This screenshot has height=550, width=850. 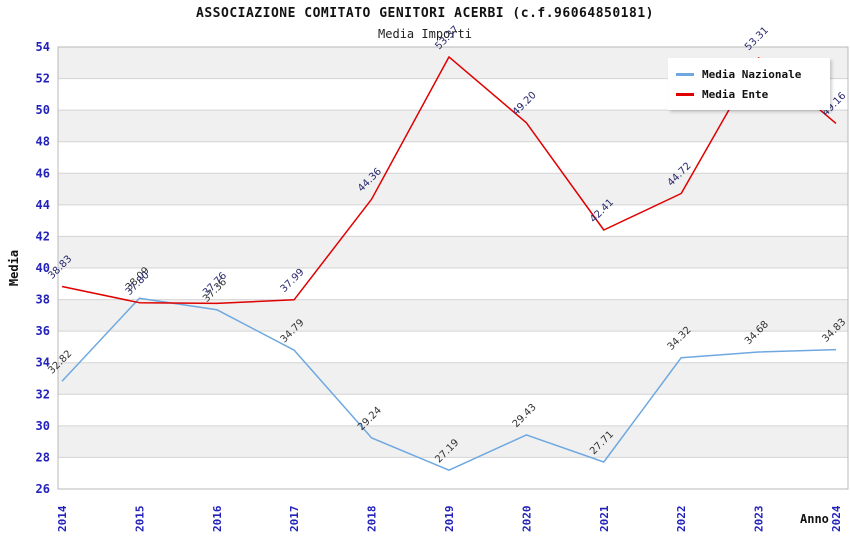 I want to click on x-tick-label: 2023, so click(x=759, y=519).